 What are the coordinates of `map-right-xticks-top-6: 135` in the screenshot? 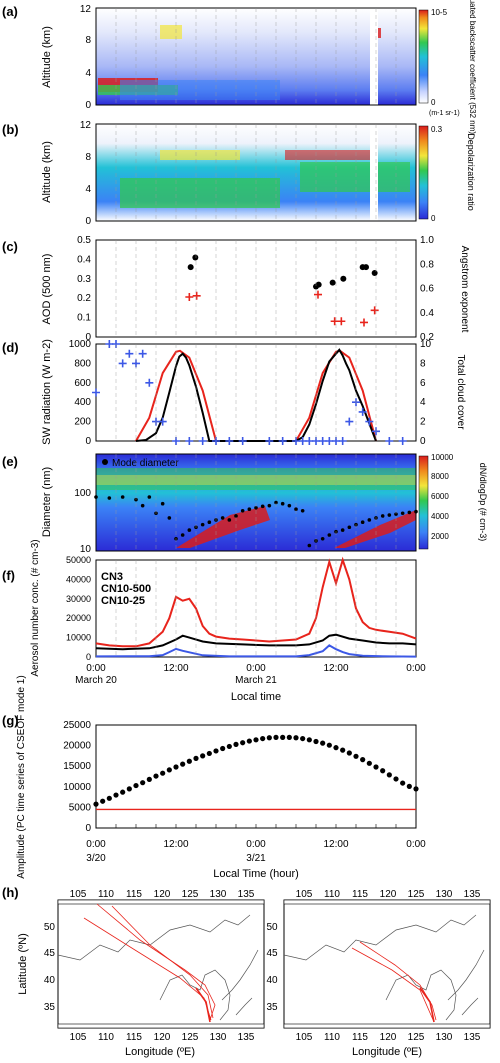 It's located at (472, 894).